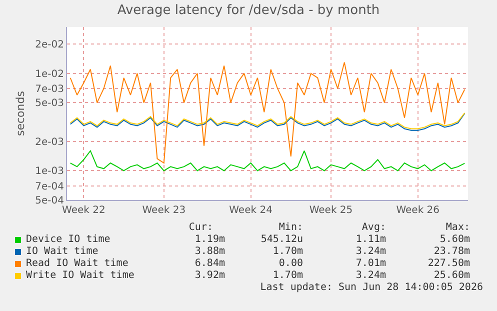 This screenshot has width=497, height=311. I want to click on y-tick-label: 7e-04, so click(49, 186).